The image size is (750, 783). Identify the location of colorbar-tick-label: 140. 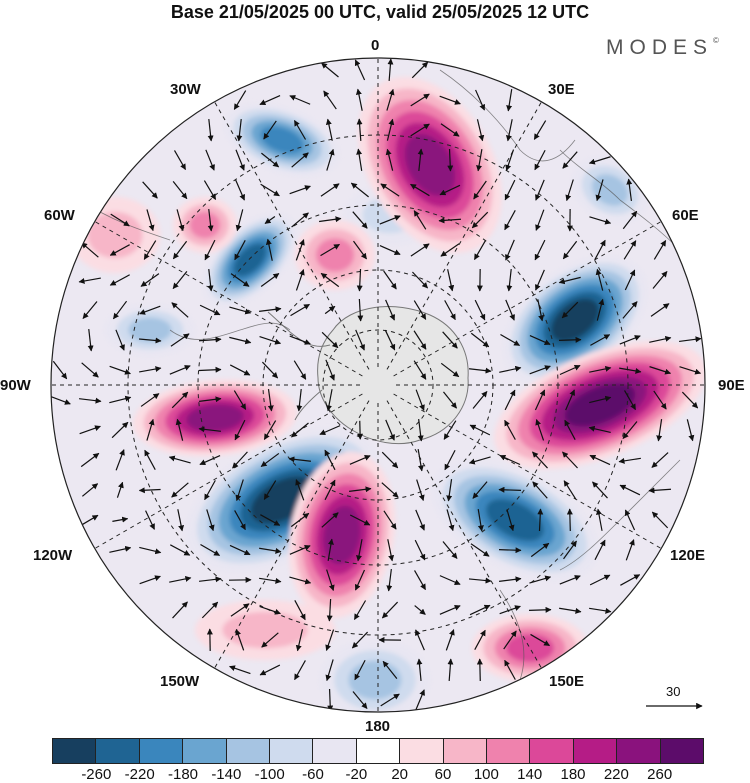
(530, 774).